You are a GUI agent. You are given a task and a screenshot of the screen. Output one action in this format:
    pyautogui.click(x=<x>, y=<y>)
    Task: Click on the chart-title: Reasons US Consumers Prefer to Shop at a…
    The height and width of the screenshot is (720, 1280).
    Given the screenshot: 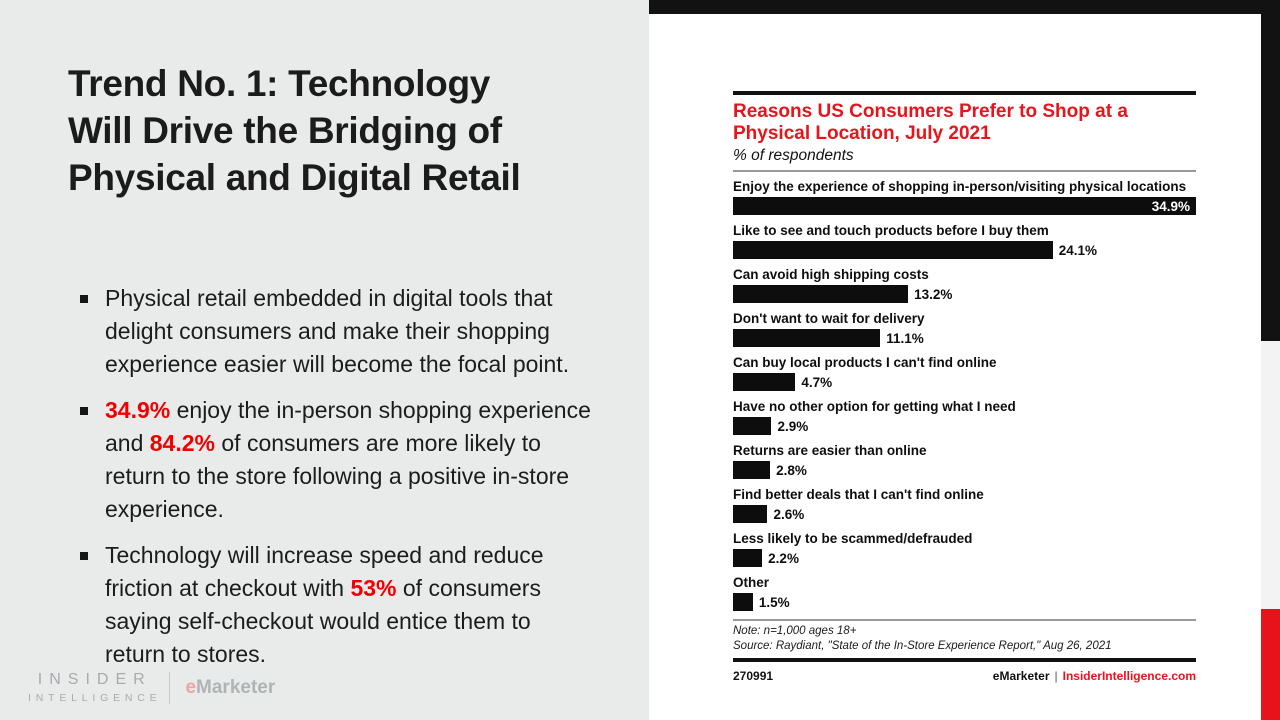 What is the action you would take?
    pyautogui.click(x=964, y=122)
    